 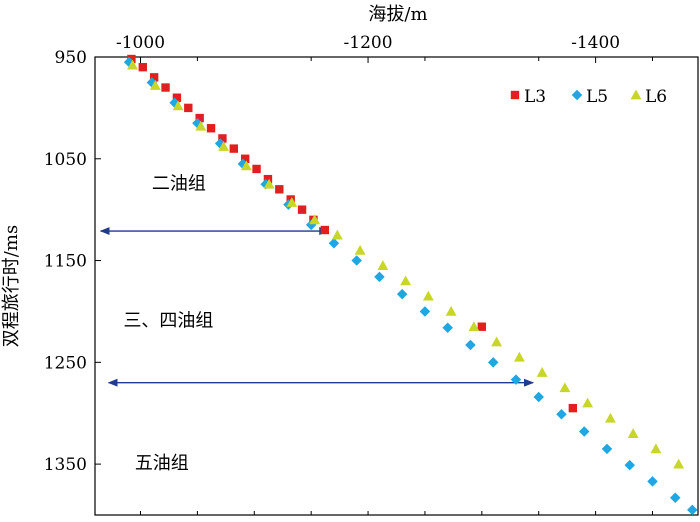 I want to click on x-axis-title: 海拔/m, so click(x=397, y=14).